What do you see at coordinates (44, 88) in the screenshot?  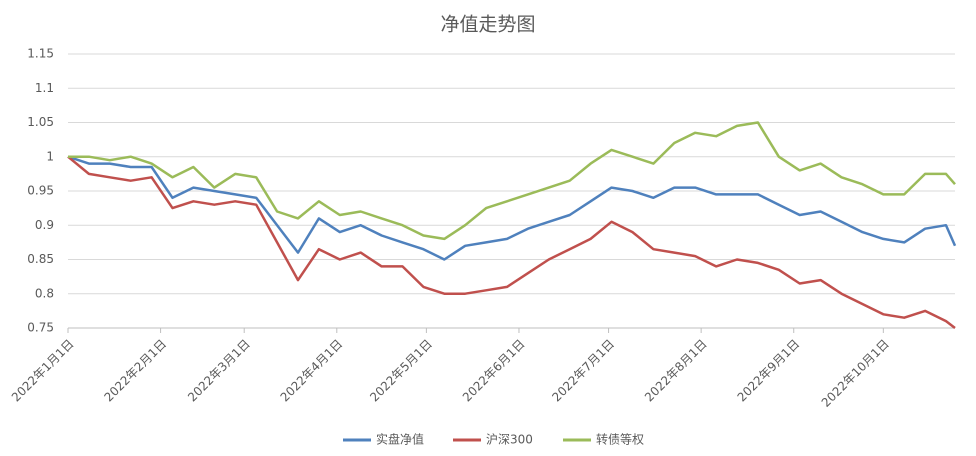 I see `y-tick-label: 1.1` at bounding box center [44, 88].